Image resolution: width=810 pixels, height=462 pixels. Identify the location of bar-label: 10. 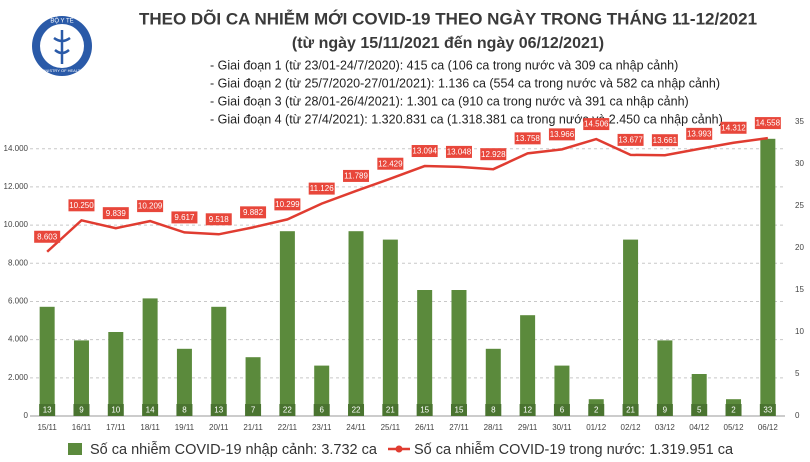
(115, 410).